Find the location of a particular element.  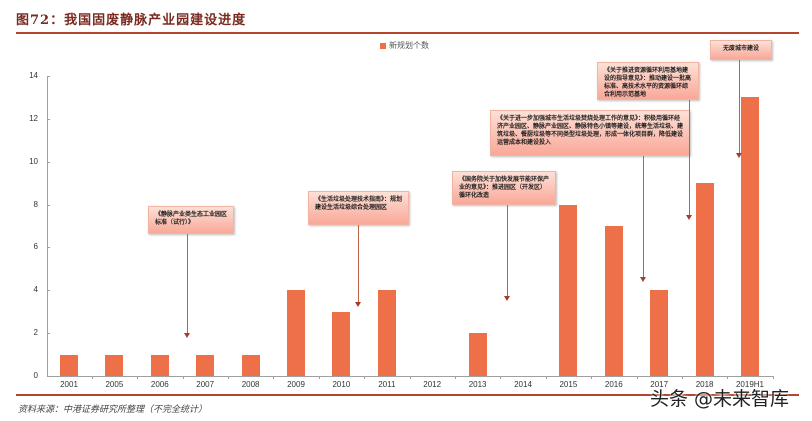

y-tick-label: 12 is located at coordinates (33, 118).